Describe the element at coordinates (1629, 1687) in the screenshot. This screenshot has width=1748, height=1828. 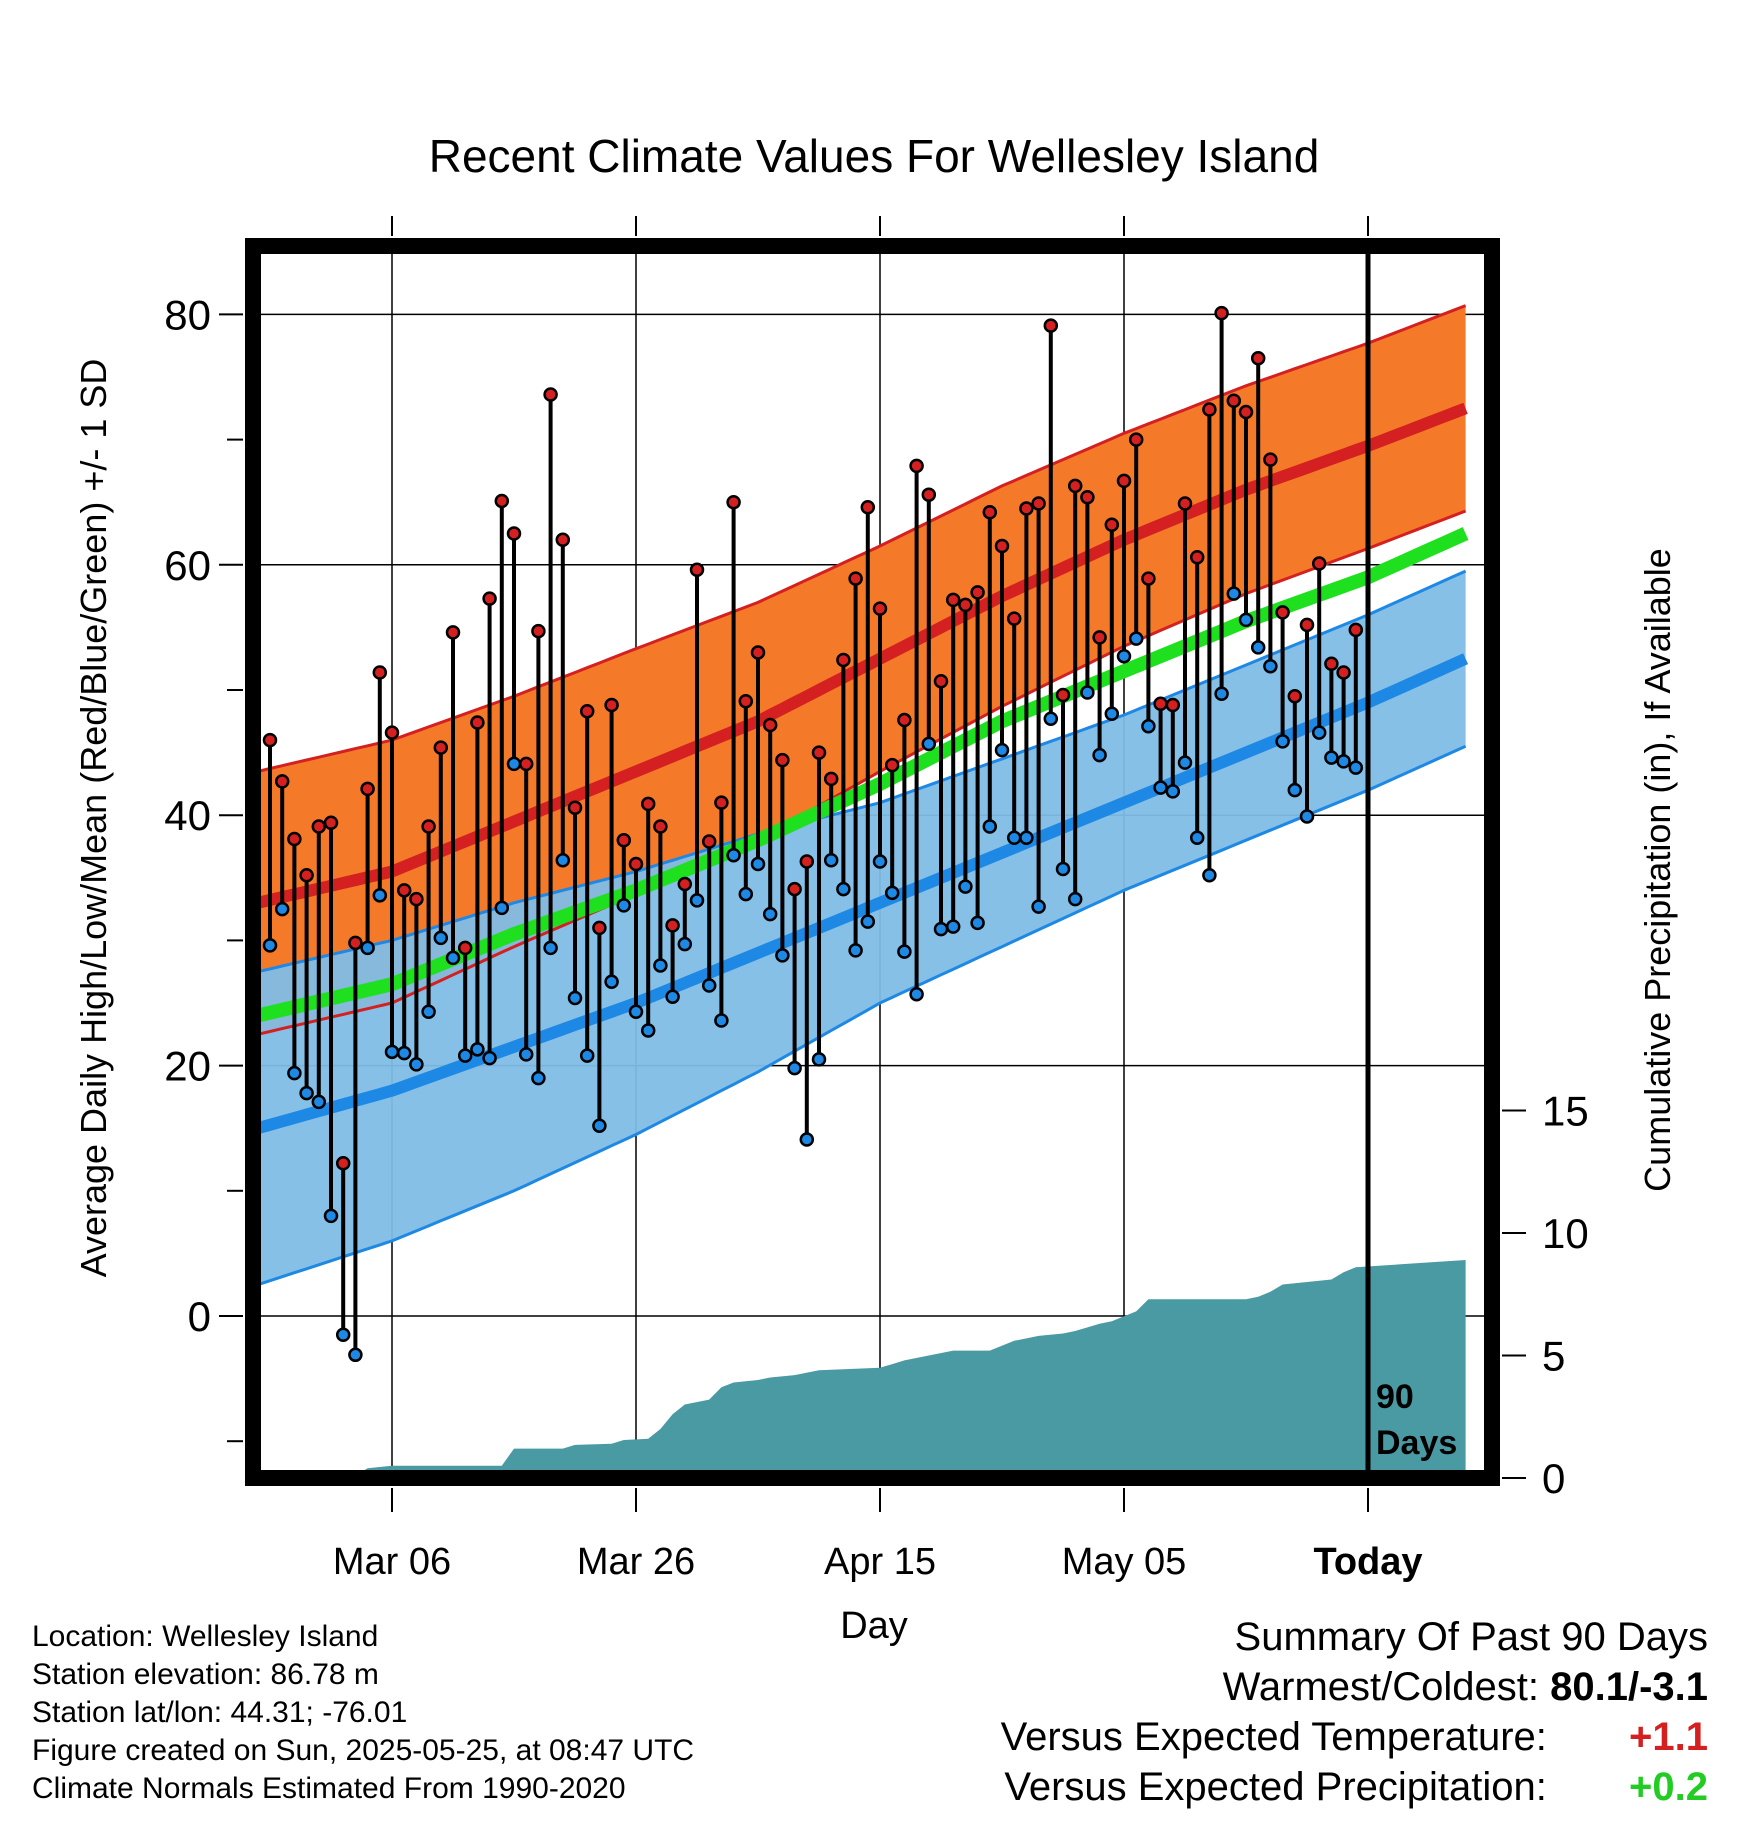
I see `warm-cold-value: 80.1/-3.1` at that location.